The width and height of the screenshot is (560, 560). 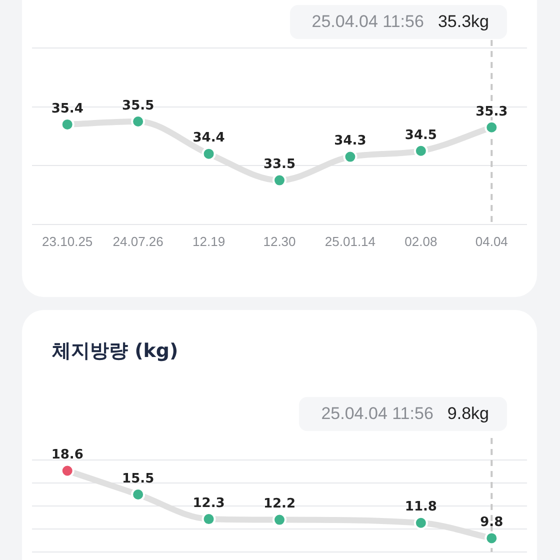 What do you see at coordinates (67, 455) in the screenshot?
I see `data-label: 18.6` at bounding box center [67, 455].